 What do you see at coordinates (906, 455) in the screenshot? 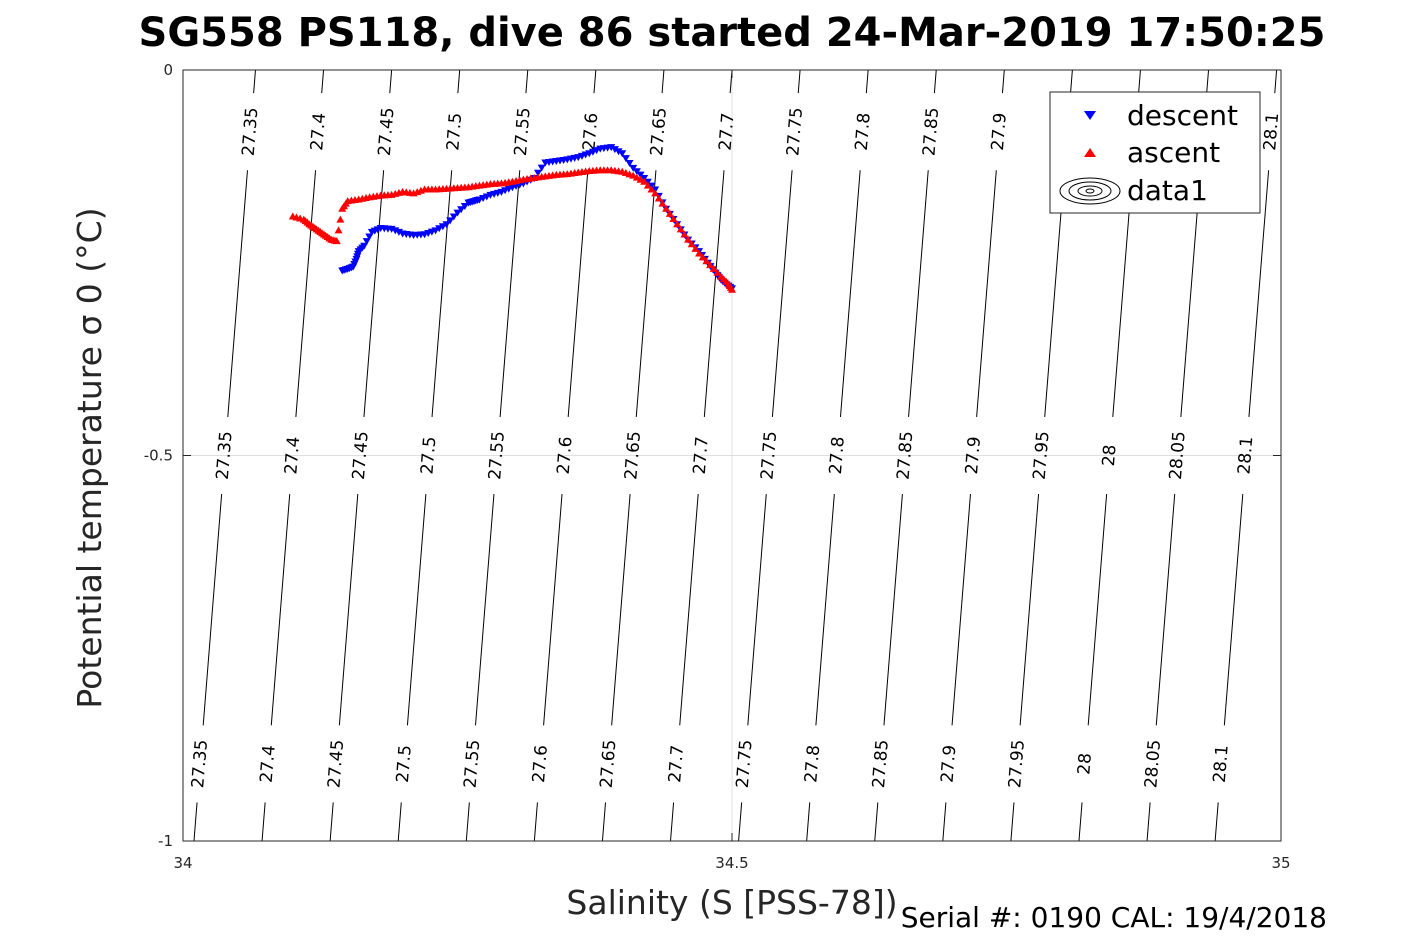
I see `isopycnal-label: 27.85` at bounding box center [906, 455].